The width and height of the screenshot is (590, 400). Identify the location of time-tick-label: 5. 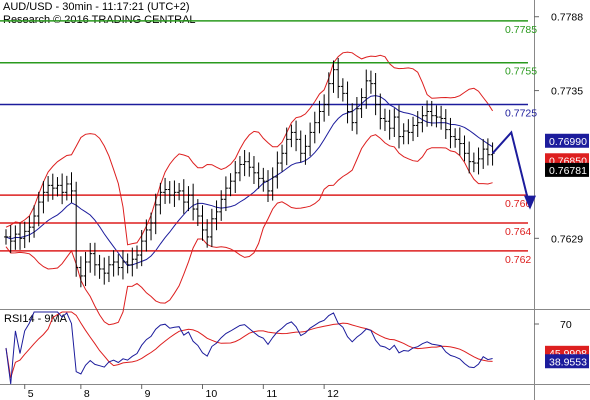
(31, 394).